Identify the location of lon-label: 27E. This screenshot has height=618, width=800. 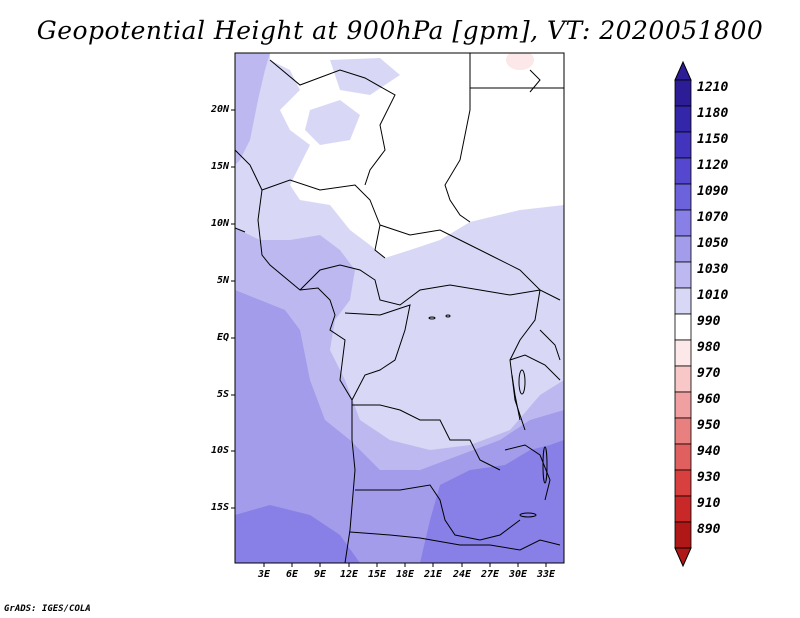
(490, 574).